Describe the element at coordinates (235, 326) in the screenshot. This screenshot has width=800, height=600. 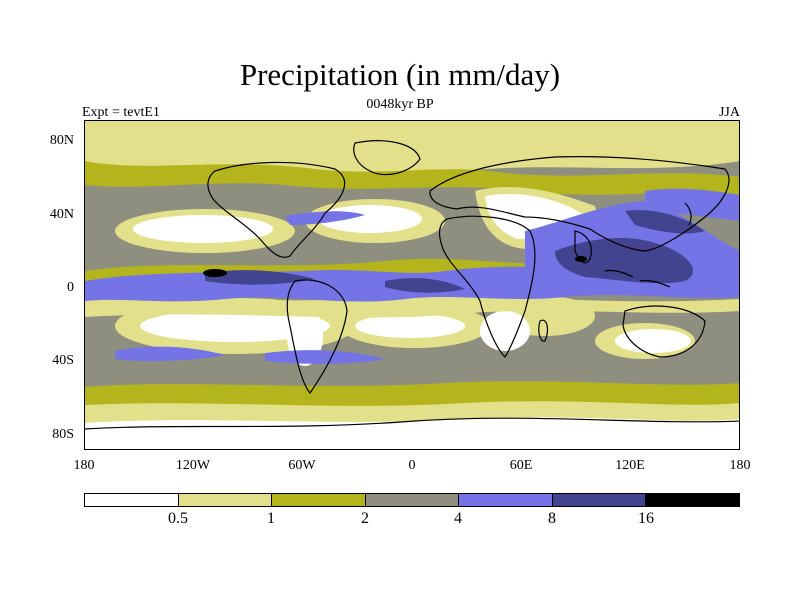
I see `spac-dry` at that location.